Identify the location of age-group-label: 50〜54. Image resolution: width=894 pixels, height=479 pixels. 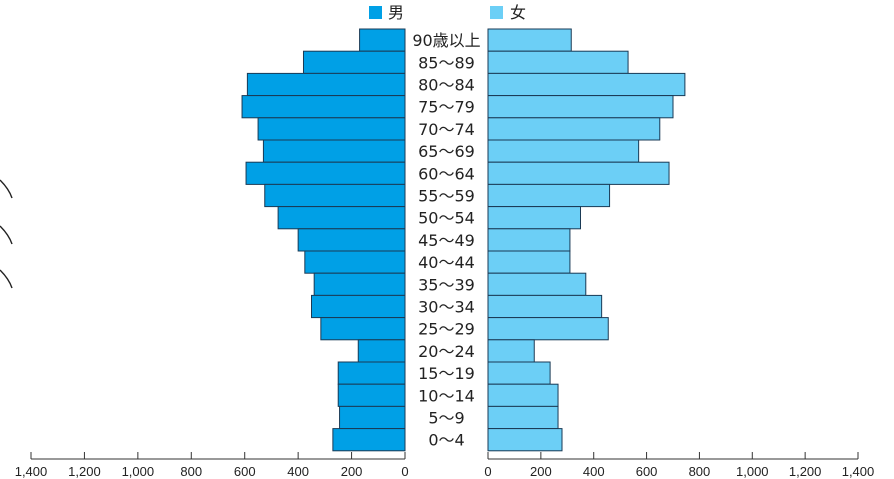
(446, 218).